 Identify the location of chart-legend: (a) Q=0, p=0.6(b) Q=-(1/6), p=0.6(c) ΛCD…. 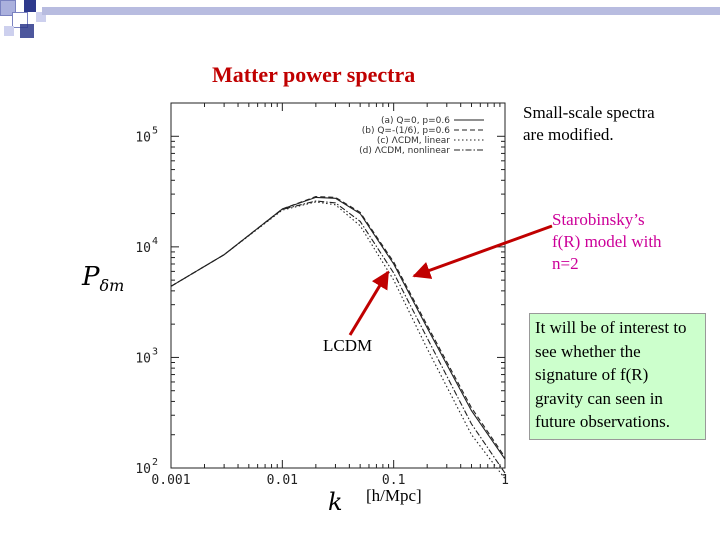
(421, 136).